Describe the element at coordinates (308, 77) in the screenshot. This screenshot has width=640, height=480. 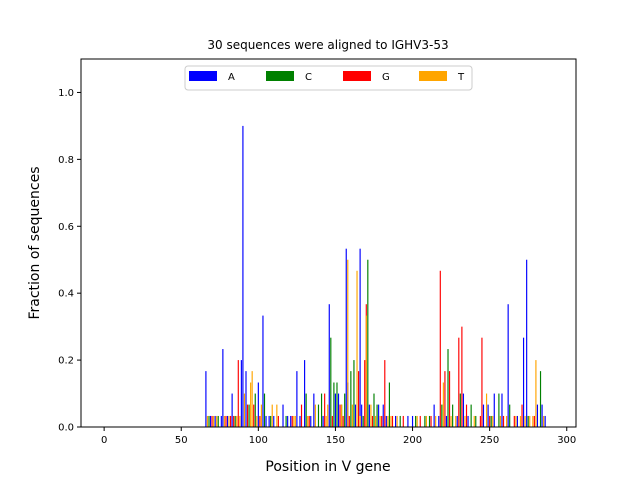
I see `legend-label-C: C` at that location.